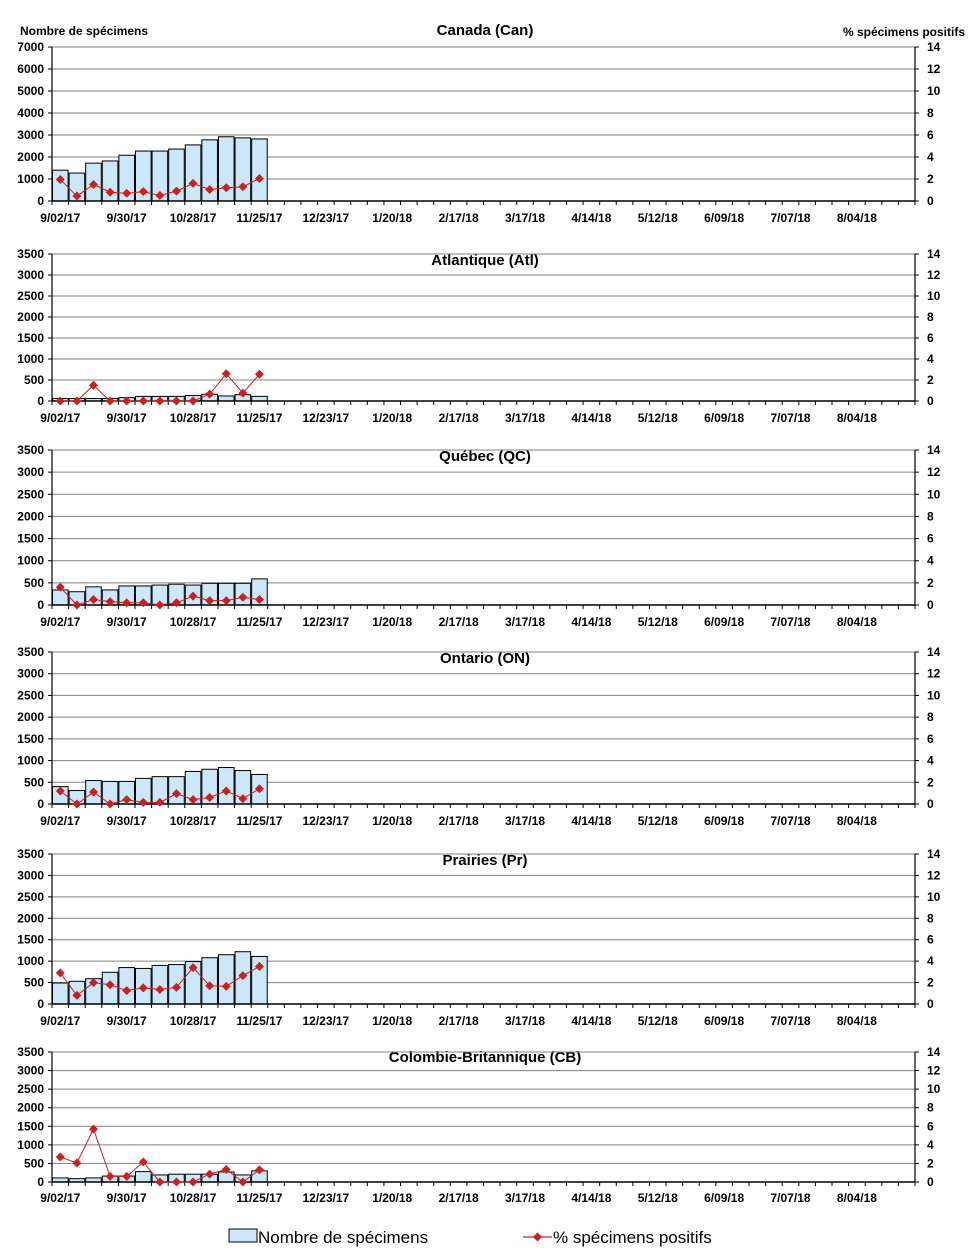  Describe the element at coordinates (485, 658) in the screenshot. I see `panel-title: Ontario (ON)` at that location.